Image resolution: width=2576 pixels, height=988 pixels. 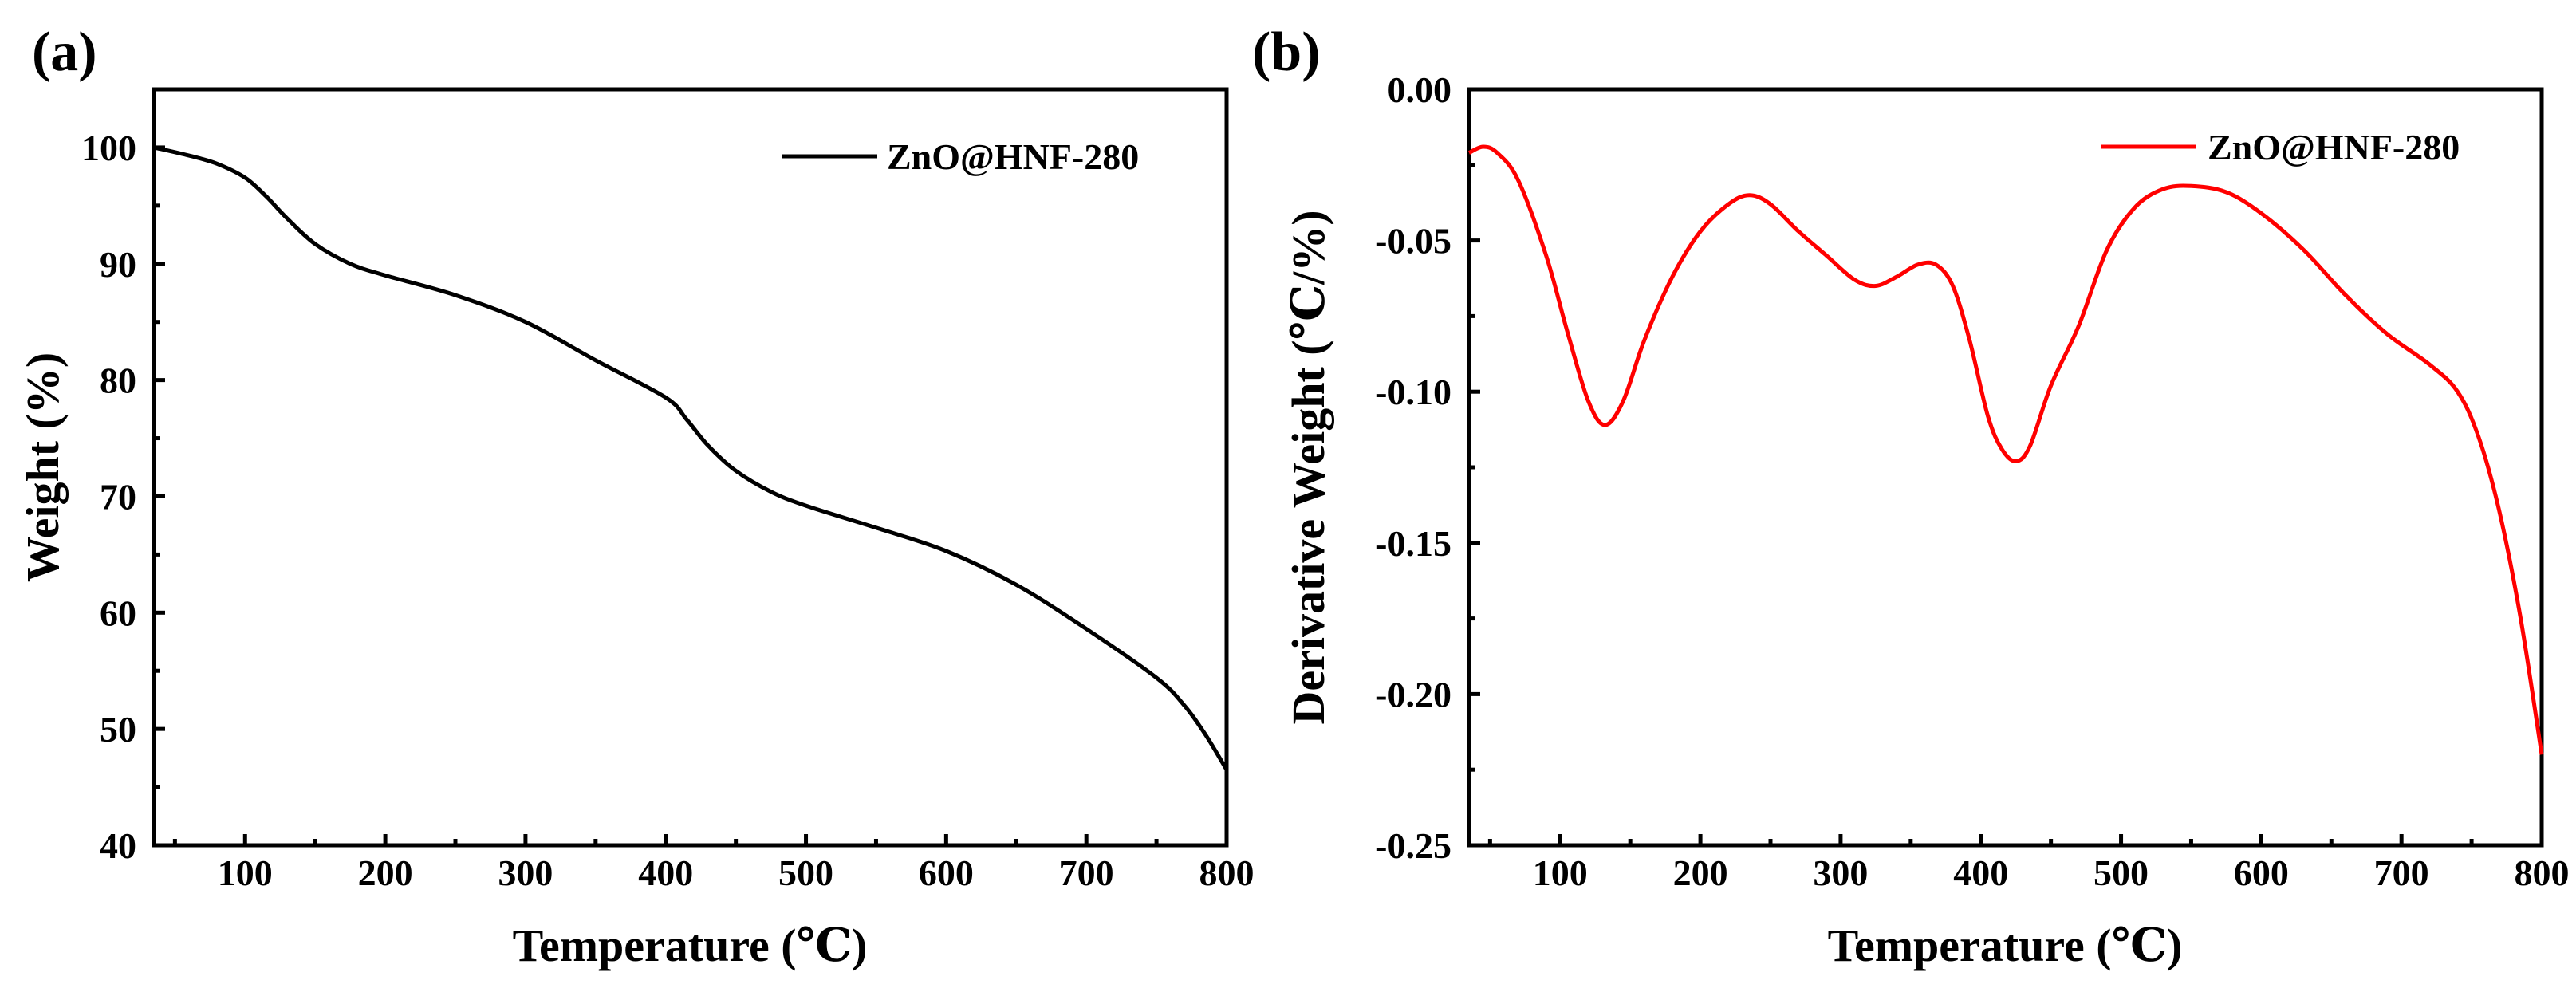 I want to click on y-tick-label: 70, so click(x=118, y=496).